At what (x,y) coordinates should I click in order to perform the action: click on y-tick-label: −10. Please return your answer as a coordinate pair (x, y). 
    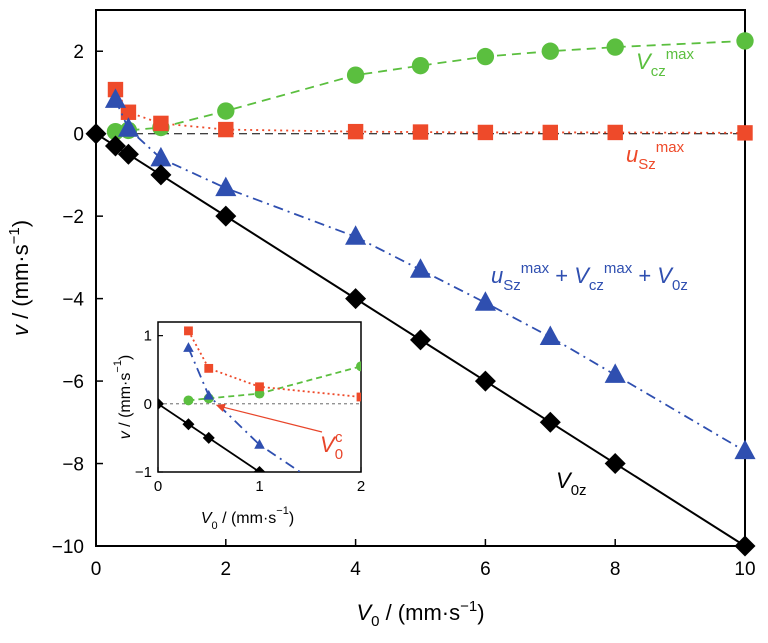
    Looking at the image, I should click on (68, 547).